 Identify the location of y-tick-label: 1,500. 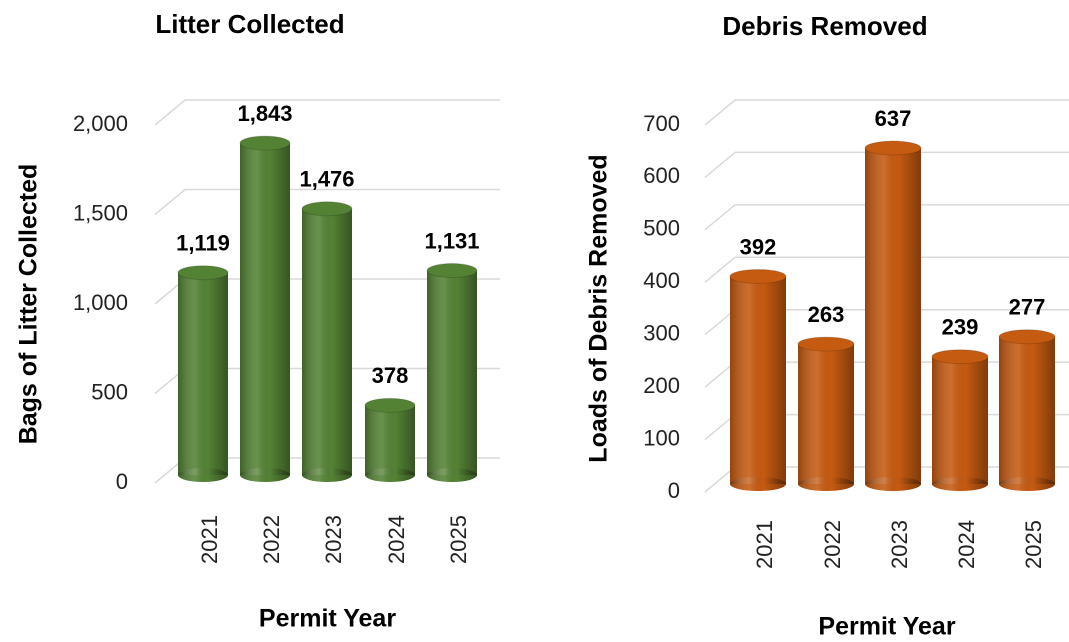
(100, 212).